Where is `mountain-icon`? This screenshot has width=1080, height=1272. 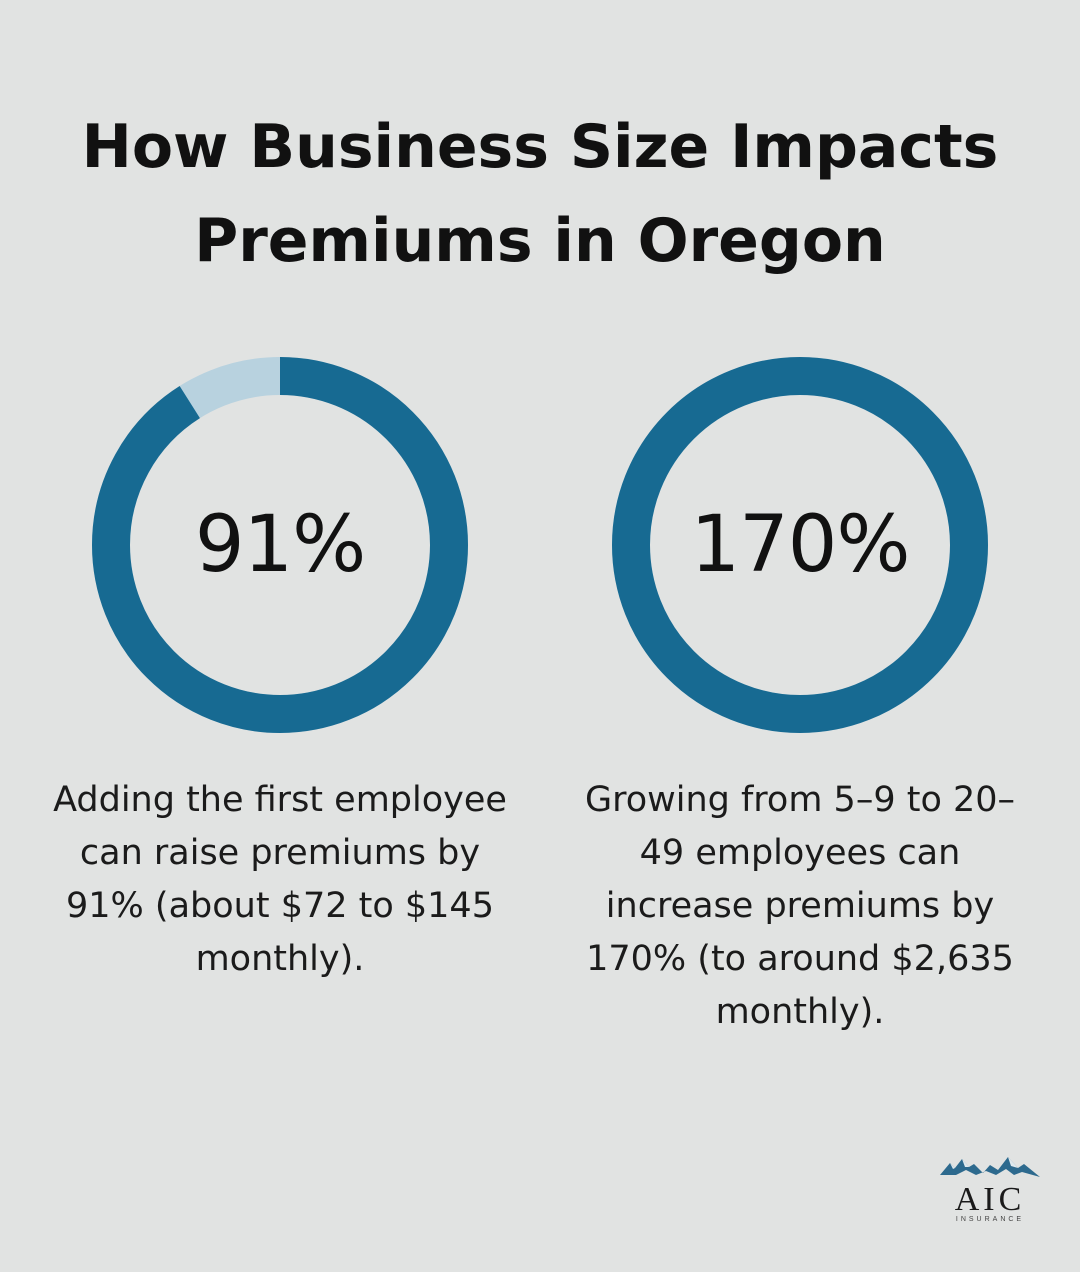
mountain-icon is located at coordinates (990, 1167).